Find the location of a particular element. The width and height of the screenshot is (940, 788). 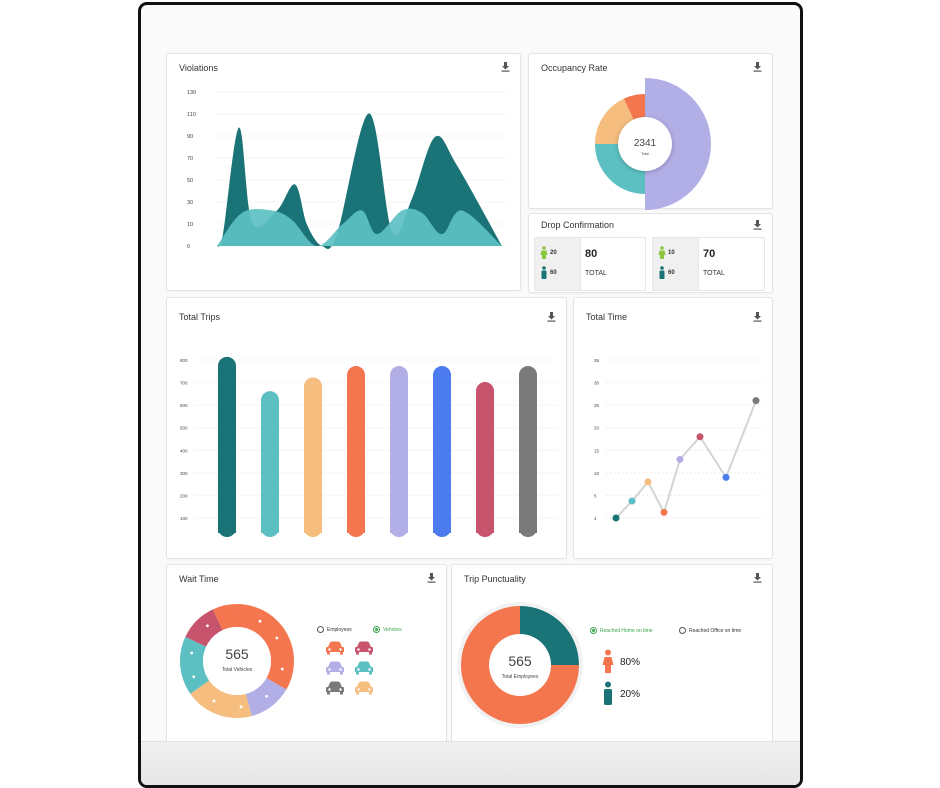

reached-office-option: Reached Office on time is located at coordinates (710, 630).